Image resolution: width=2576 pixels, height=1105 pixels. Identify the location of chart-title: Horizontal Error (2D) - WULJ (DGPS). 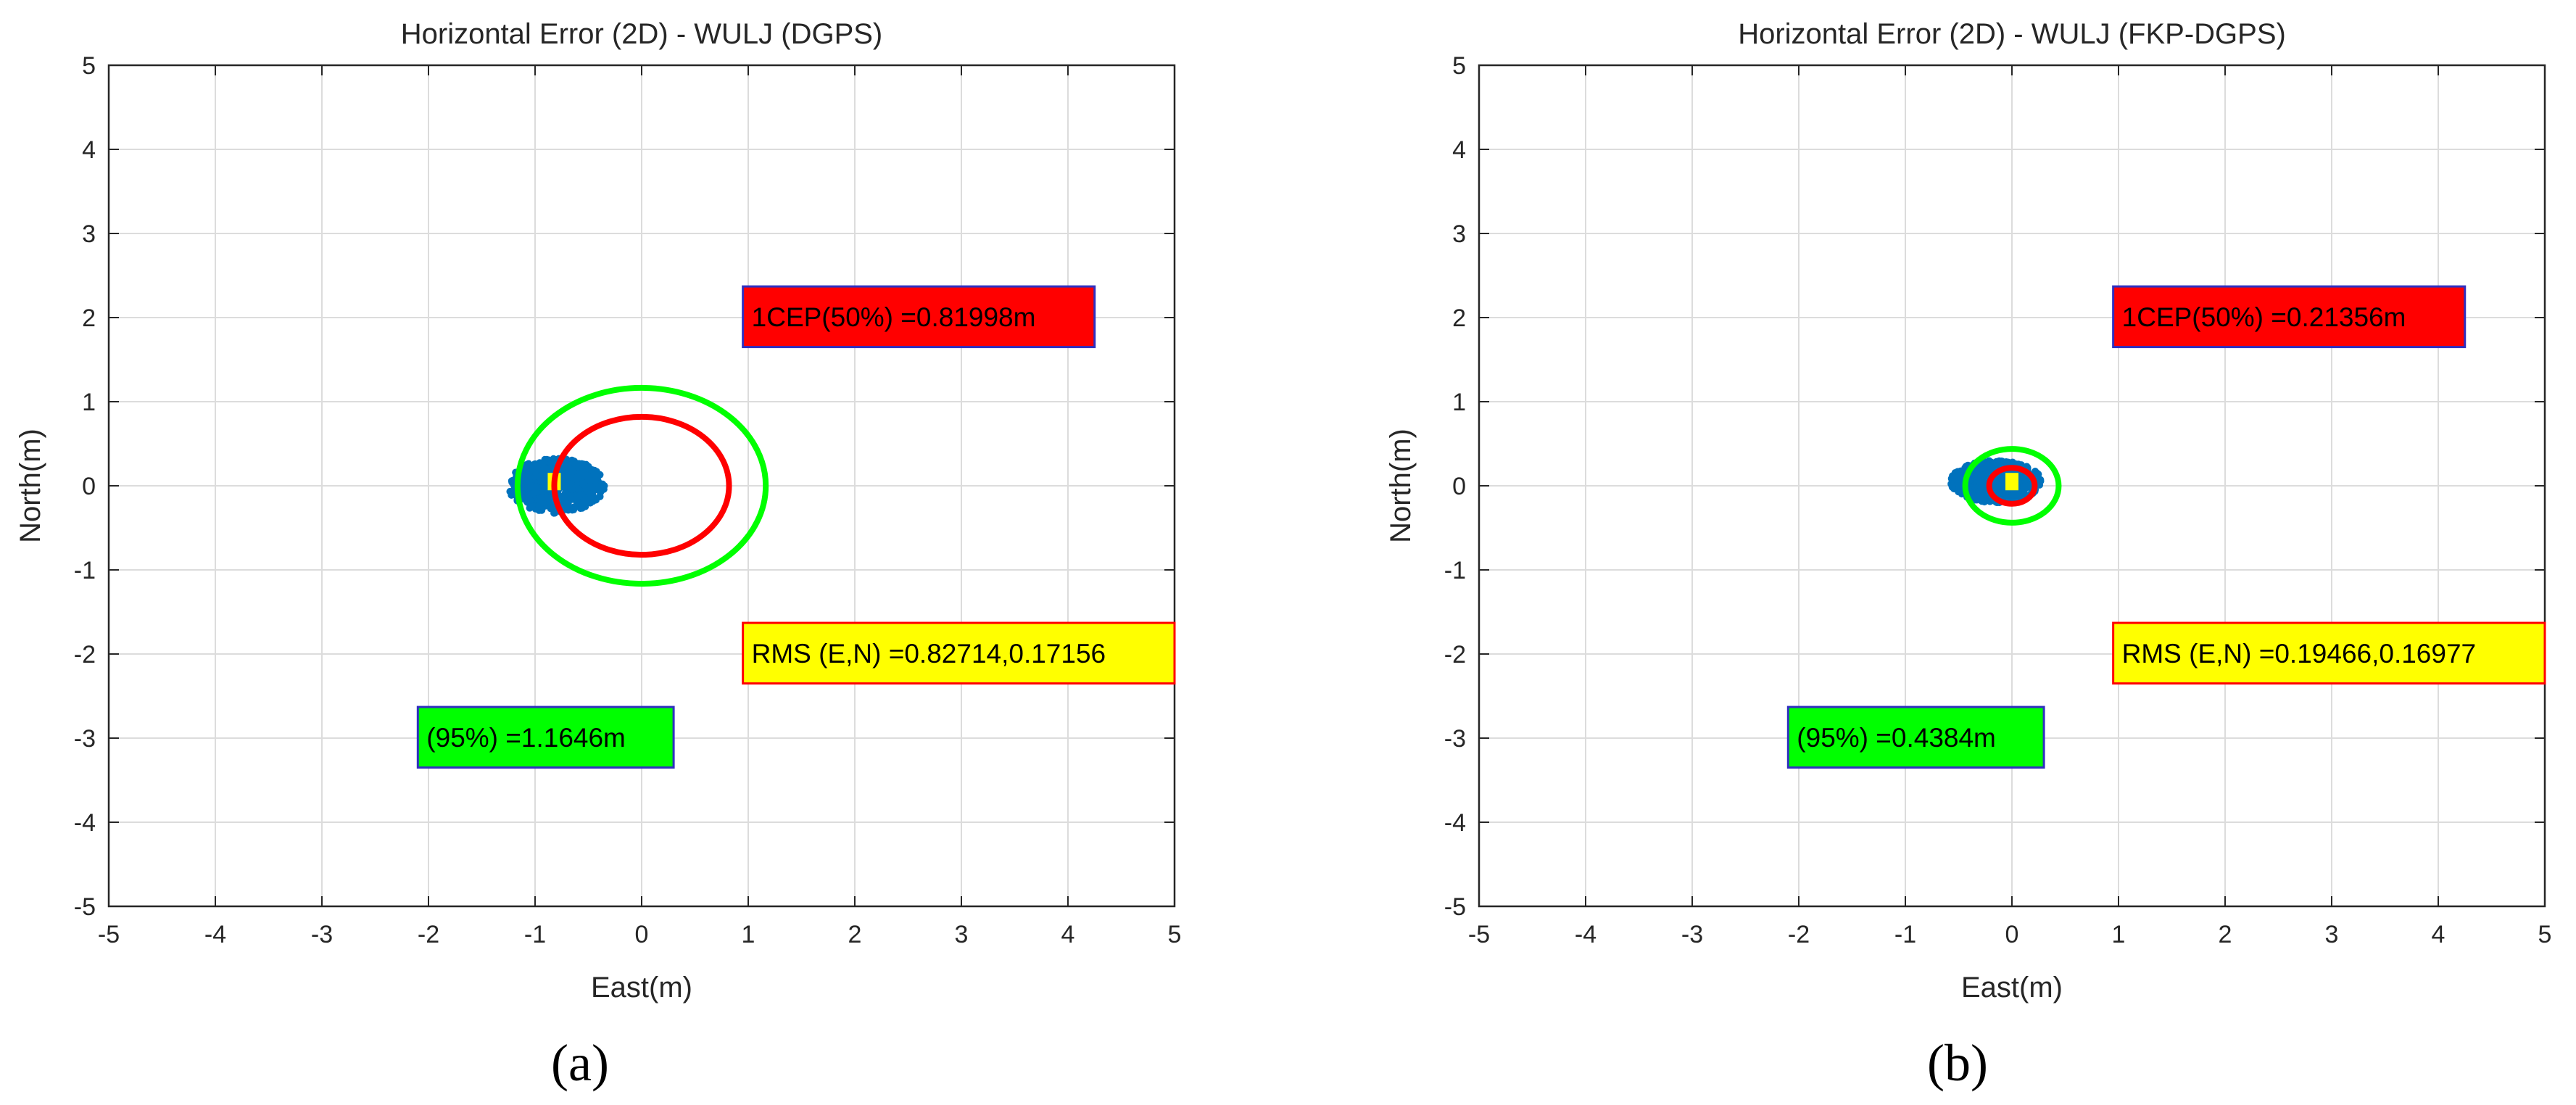
(642, 34).